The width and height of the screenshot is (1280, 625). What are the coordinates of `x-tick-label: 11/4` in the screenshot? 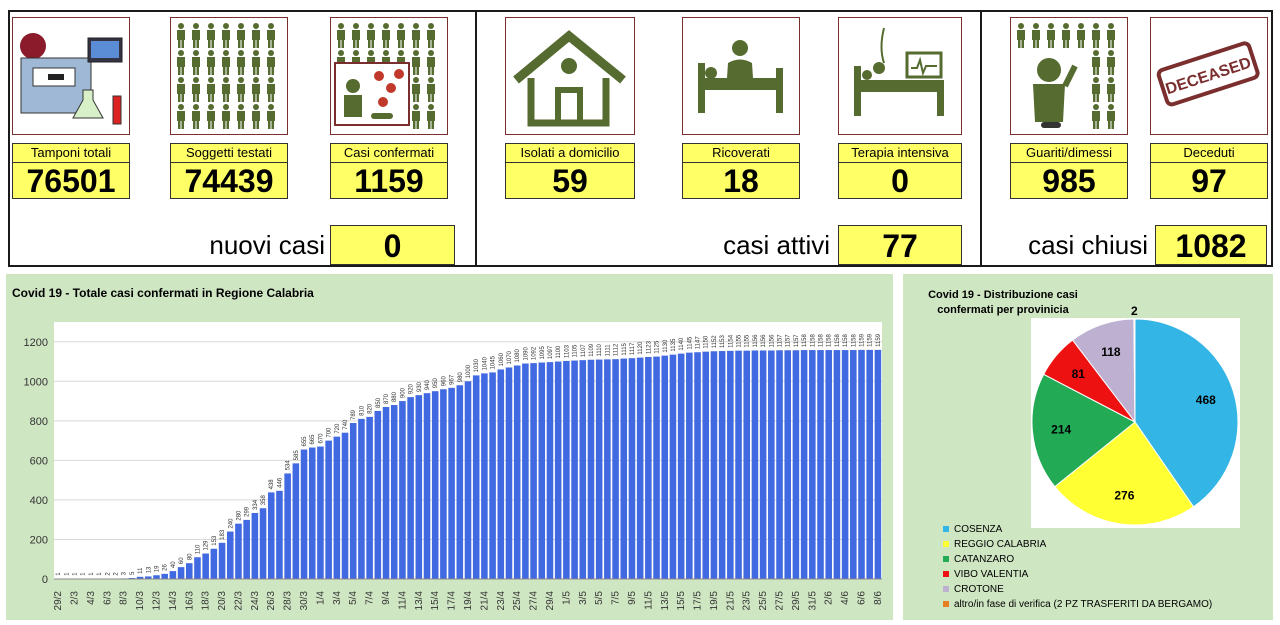 It's located at (402, 600).